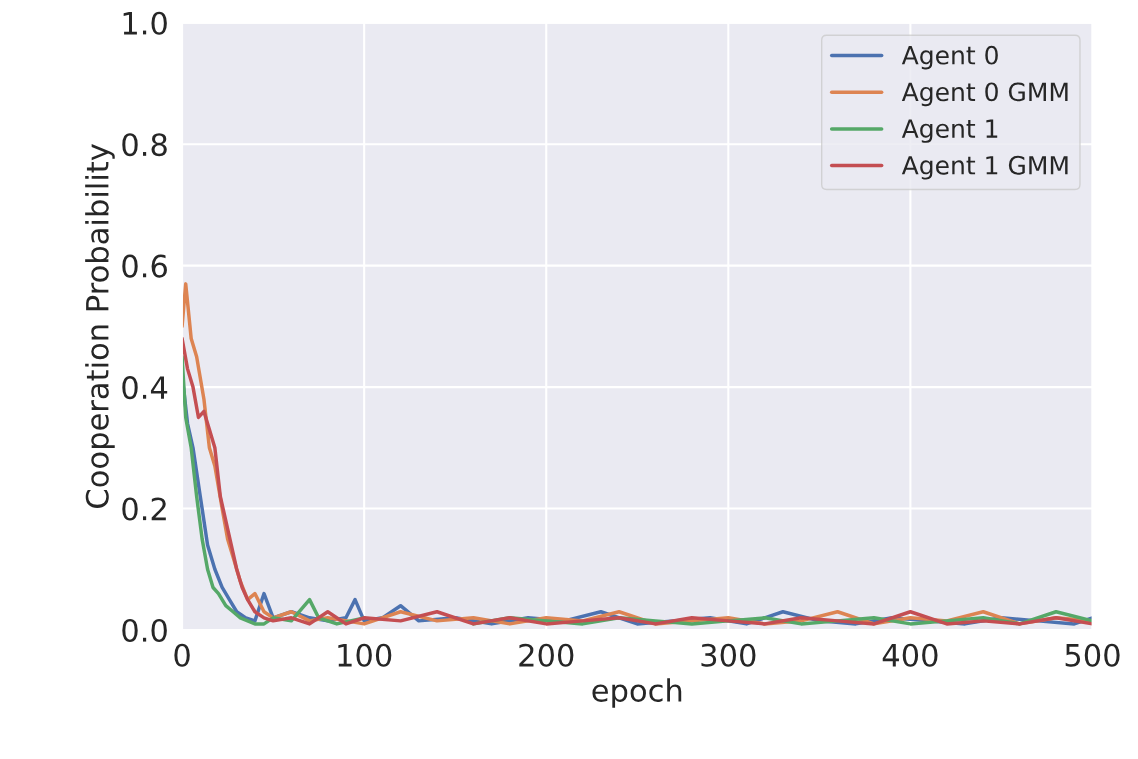  What do you see at coordinates (949, 57) in the screenshot?
I see `legend-label: Agent 0` at bounding box center [949, 57].